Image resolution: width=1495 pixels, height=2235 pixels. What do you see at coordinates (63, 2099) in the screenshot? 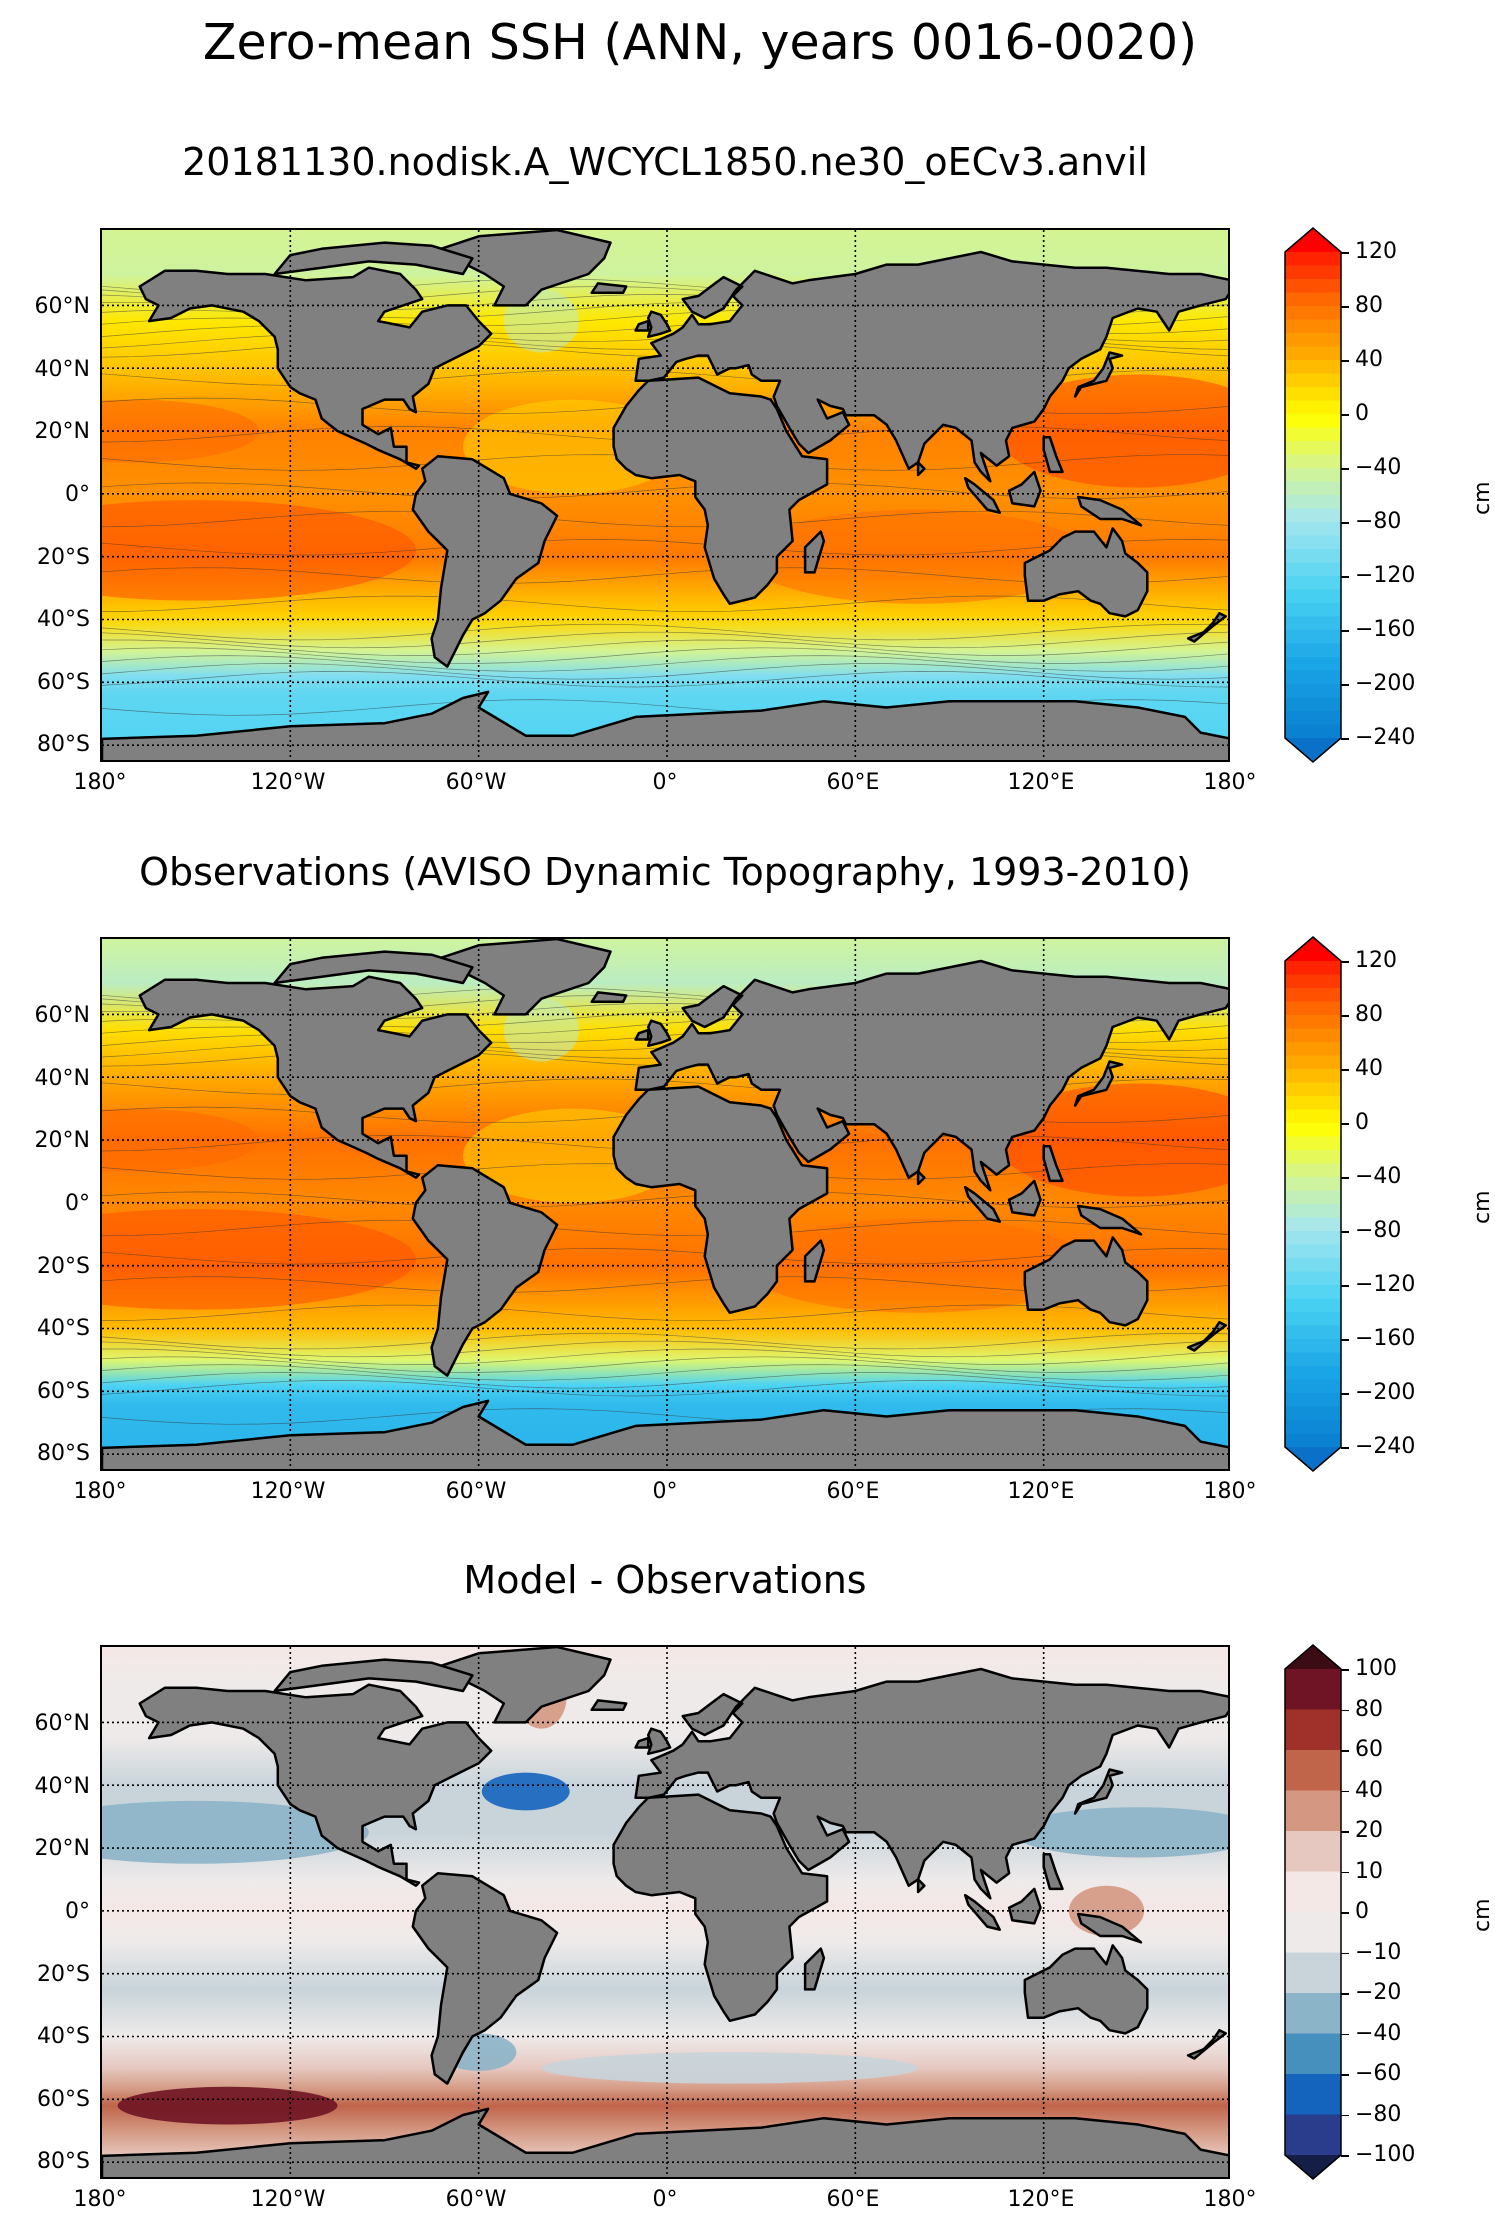
I see `latitude-tick-label: 60°S` at bounding box center [63, 2099].